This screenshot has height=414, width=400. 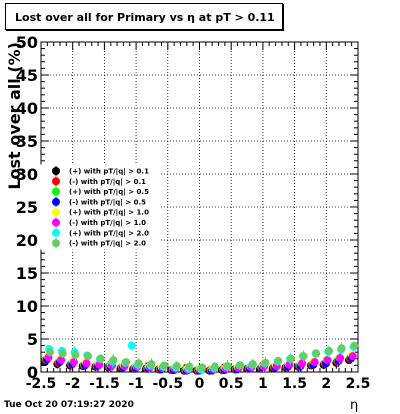 What do you see at coordinates (27, 42) in the screenshot?
I see `y-tick-label: 50` at bounding box center [27, 42].